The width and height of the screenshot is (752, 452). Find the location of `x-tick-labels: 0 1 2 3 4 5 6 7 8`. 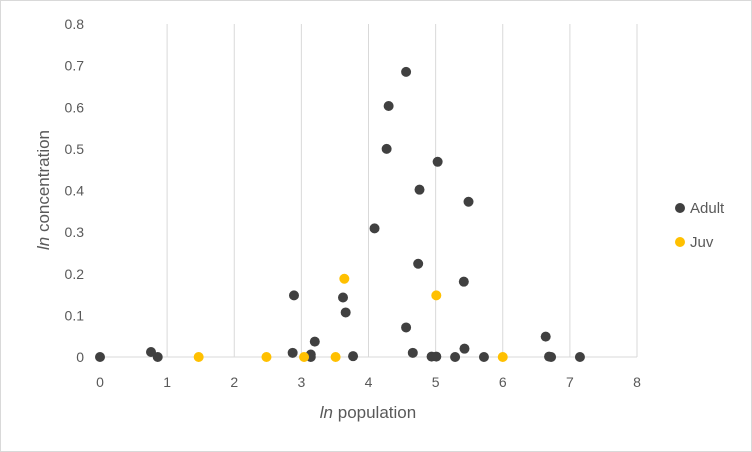

x-tick-labels: 0 1 2 3 4 5 6 7 8 is located at coordinates (368, 382).